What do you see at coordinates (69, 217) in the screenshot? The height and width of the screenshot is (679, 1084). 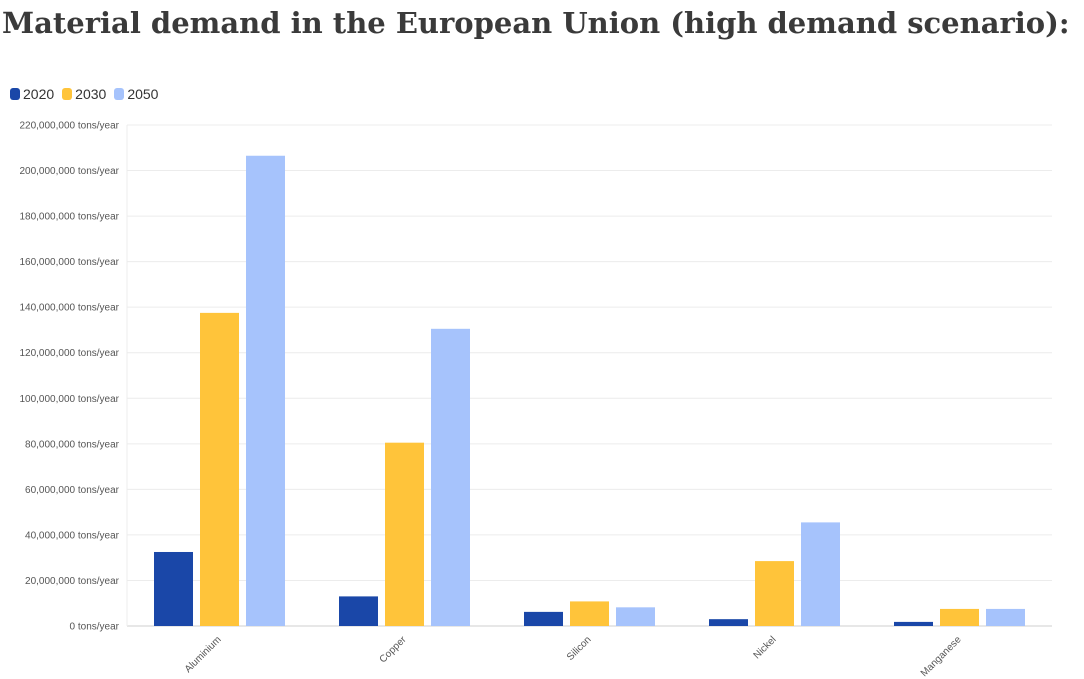 I see `y-tick-label: 180,000,000 tons/year` at bounding box center [69, 217].